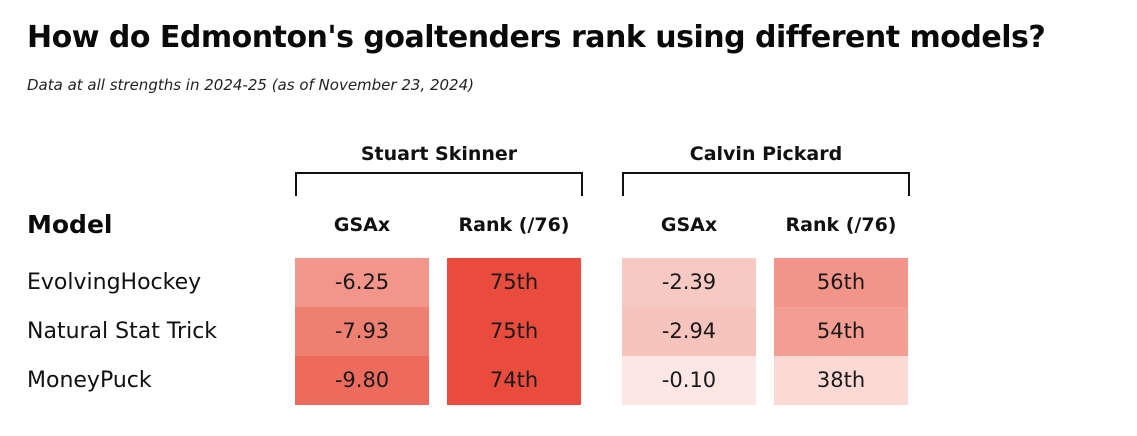  Describe the element at coordinates (689, 380) in the screenshot. I see `table-cell-gsax: -0.10` at that location.